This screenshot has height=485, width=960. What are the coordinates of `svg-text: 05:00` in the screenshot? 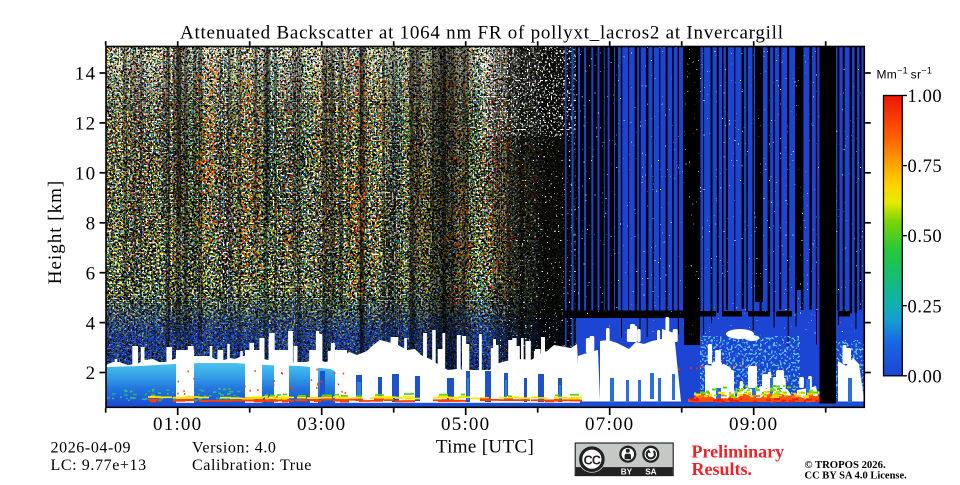 It's located at (465, 424).